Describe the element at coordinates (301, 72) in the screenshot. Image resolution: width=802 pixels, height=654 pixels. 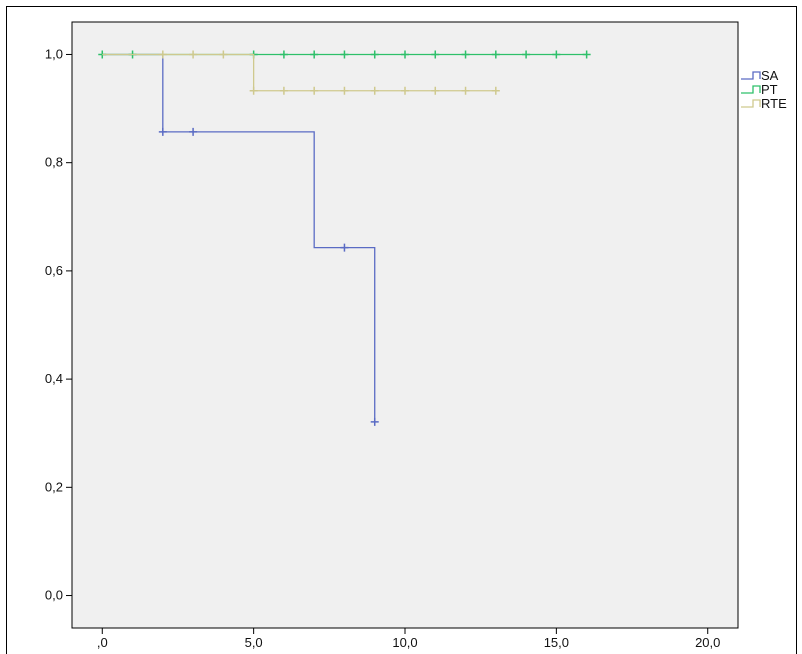
I see `series-rte` at that location.